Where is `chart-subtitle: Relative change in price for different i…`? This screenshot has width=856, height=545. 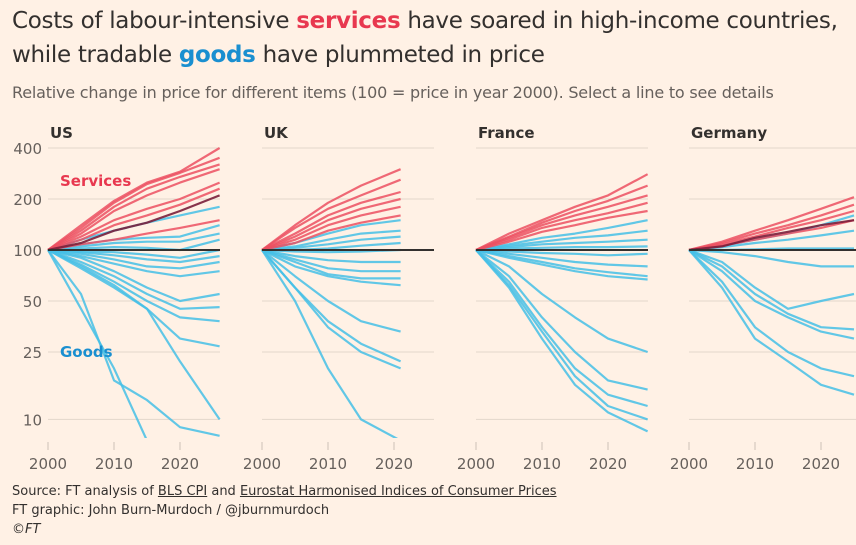 chart-subtitle: Relative change in price for different i… is located at coordinates (393, 92).